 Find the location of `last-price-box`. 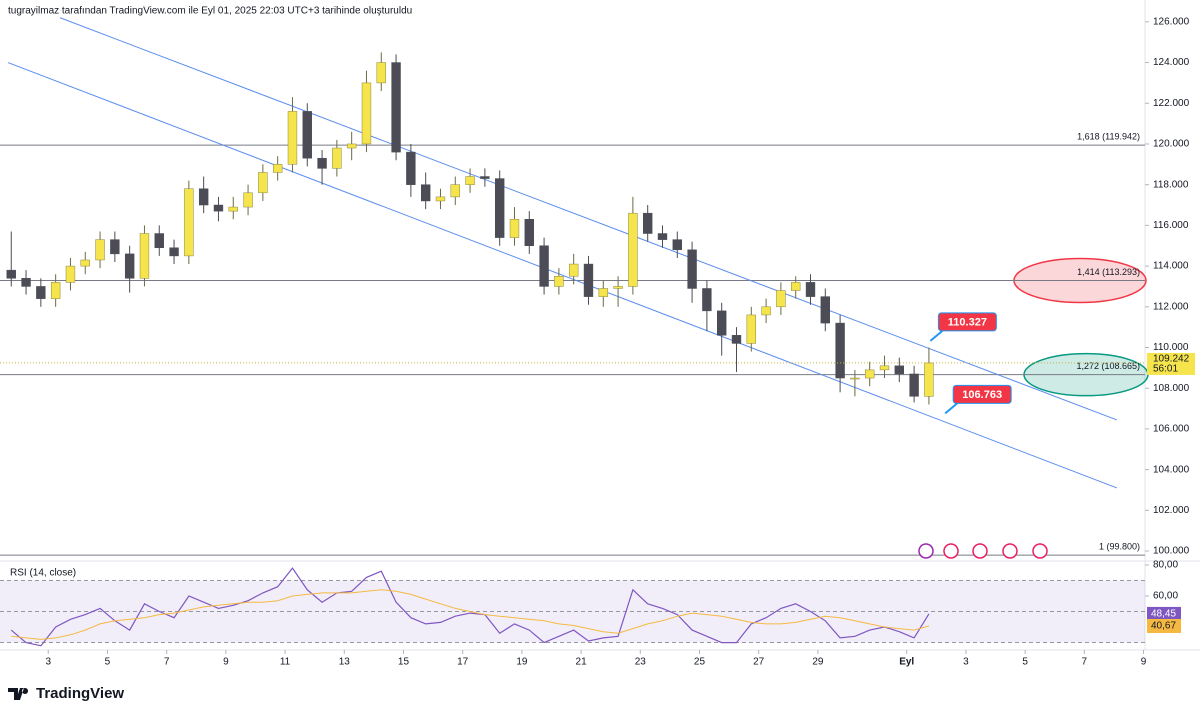

last-price-box is located at coordinates (1171, 363).